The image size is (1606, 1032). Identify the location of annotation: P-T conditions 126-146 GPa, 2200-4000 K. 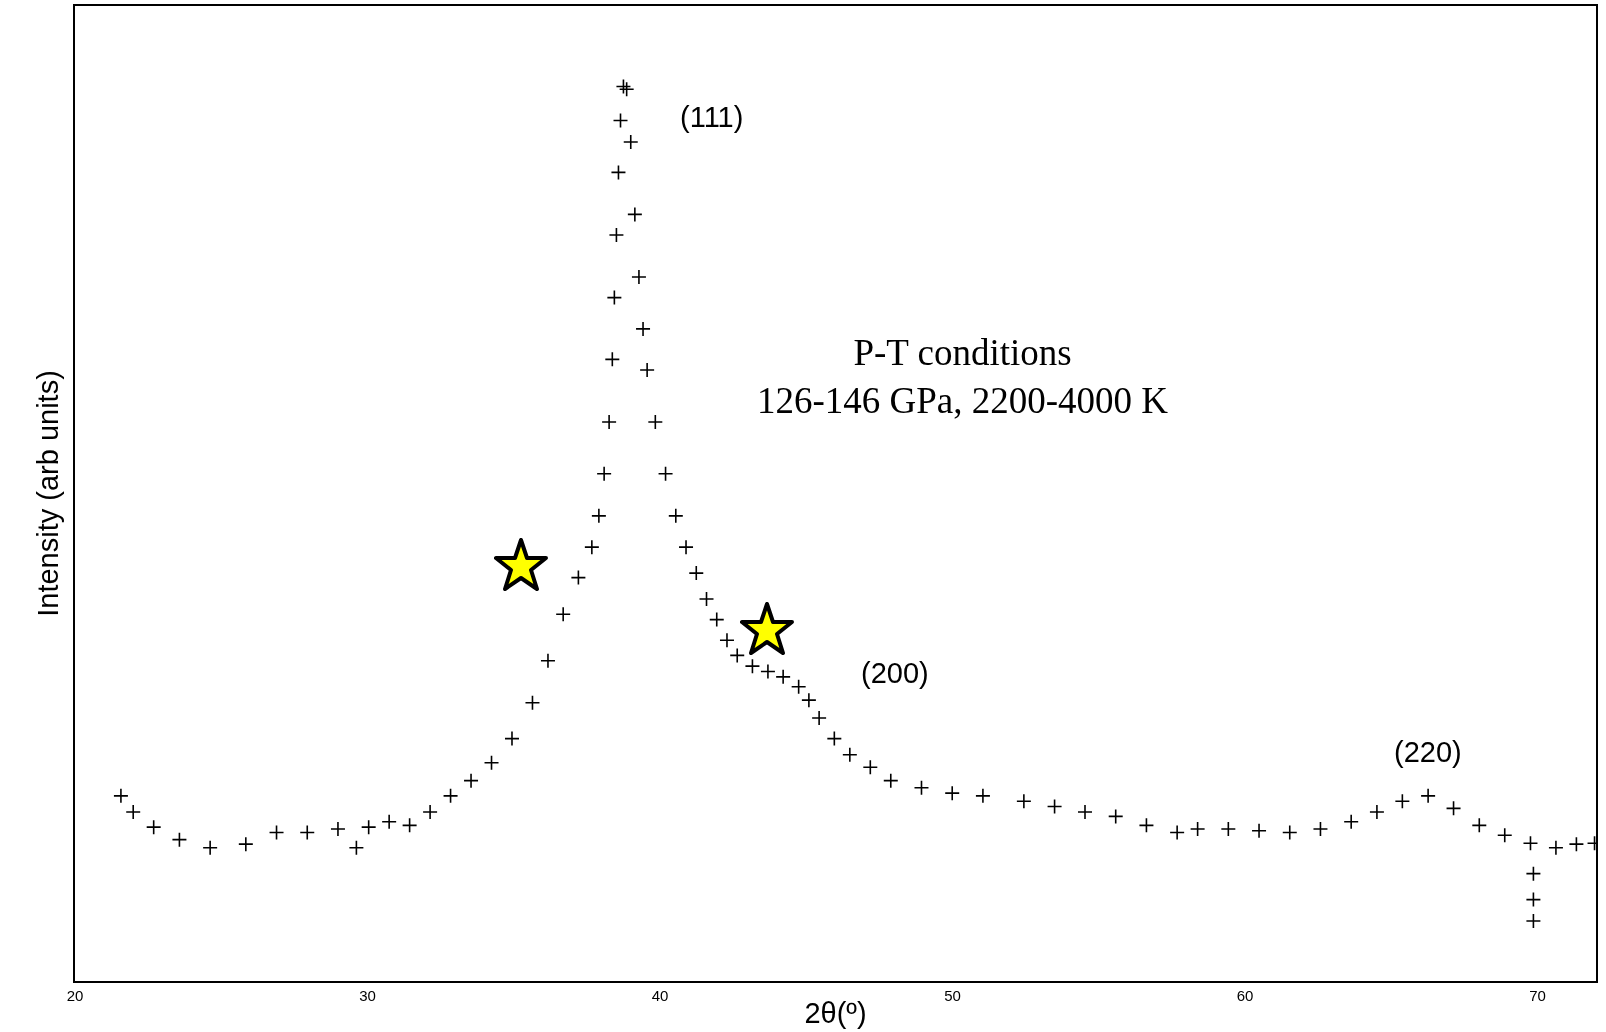
(963, 377).